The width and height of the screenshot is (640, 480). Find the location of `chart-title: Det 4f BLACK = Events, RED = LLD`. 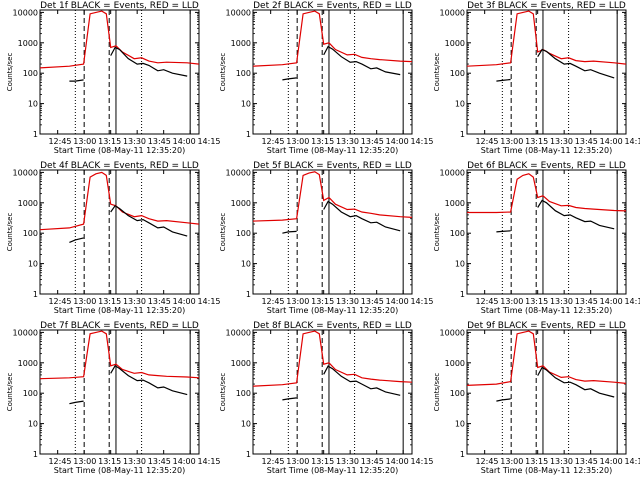

chart-title: Det 4f BLACK = Events, RED = LLD is located at coordinates (119, 166).